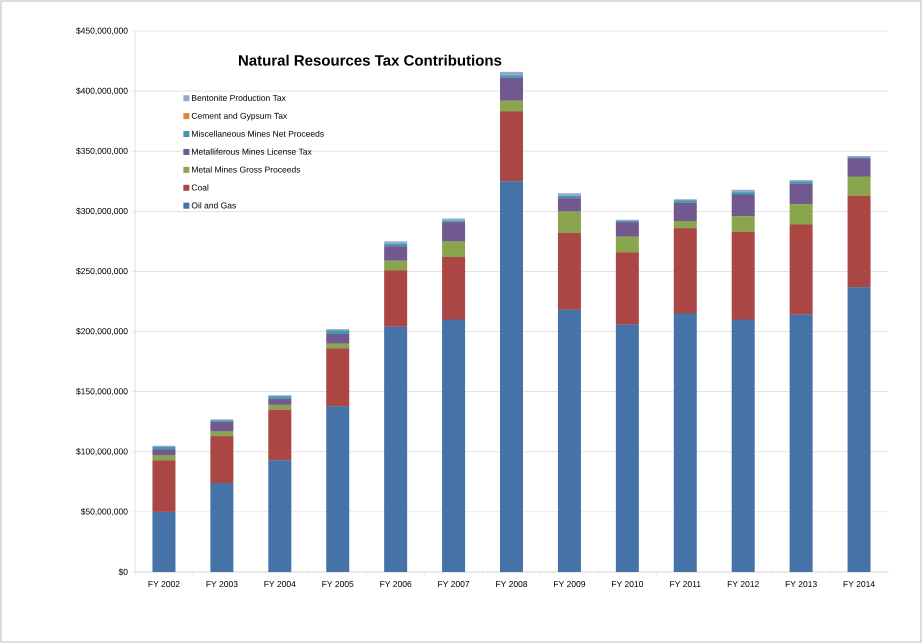 The height and width of the screenshot is (643, 922). Describe the element at coordinates (743, 584) in the screenshot. I see `x-tick-label: FY 2012` at that location.